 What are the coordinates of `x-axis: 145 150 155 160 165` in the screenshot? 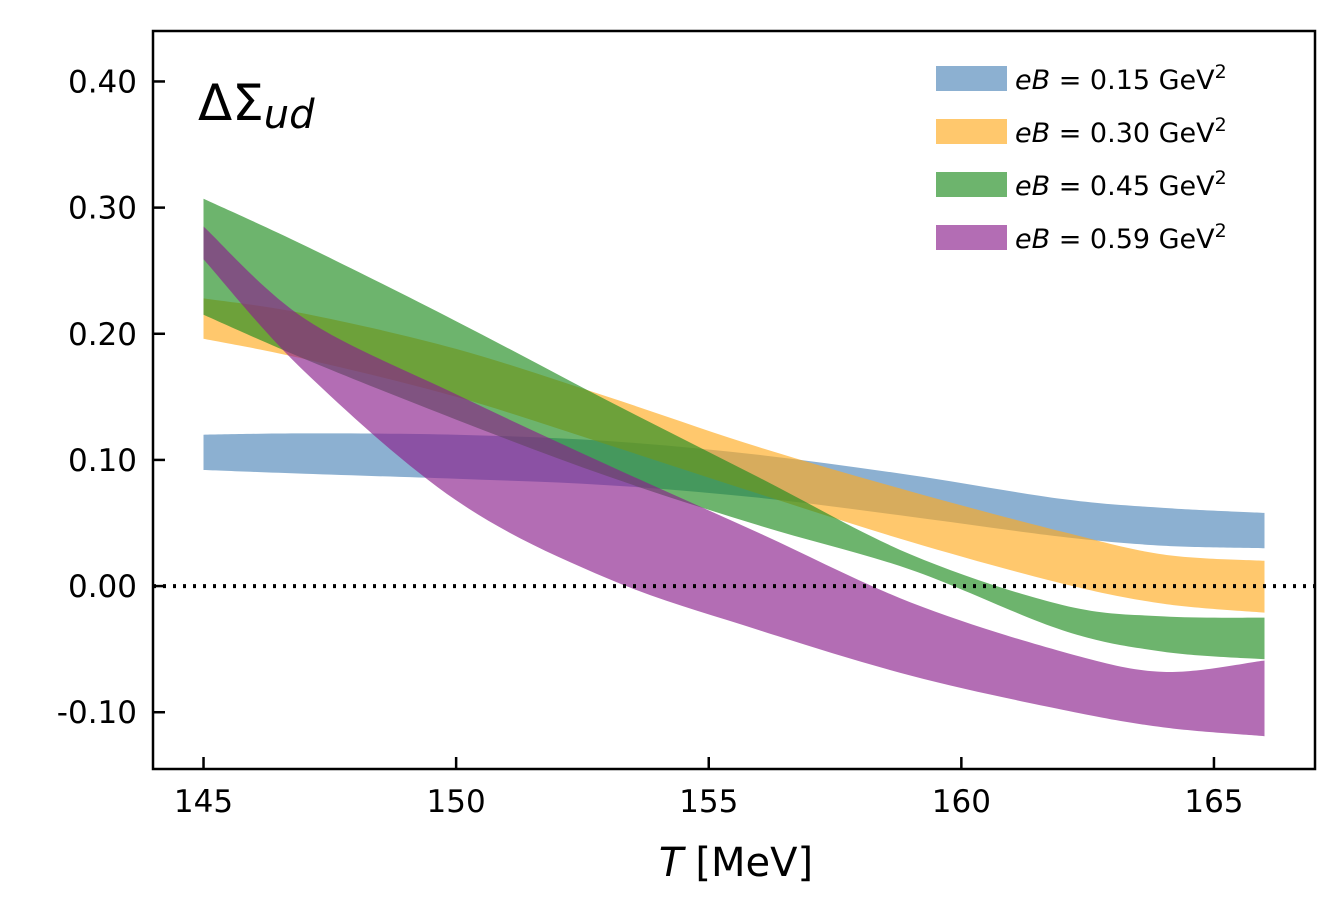 It's located at (709, 788).